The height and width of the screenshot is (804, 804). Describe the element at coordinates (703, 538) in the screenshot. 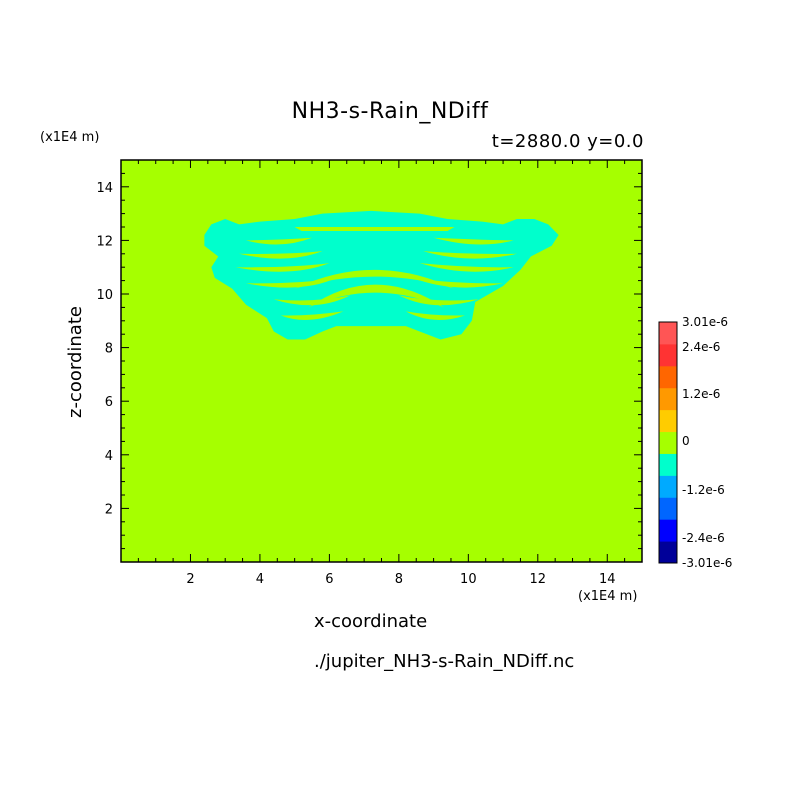

I see `colorbar-label: -2.4e-6` at that location.